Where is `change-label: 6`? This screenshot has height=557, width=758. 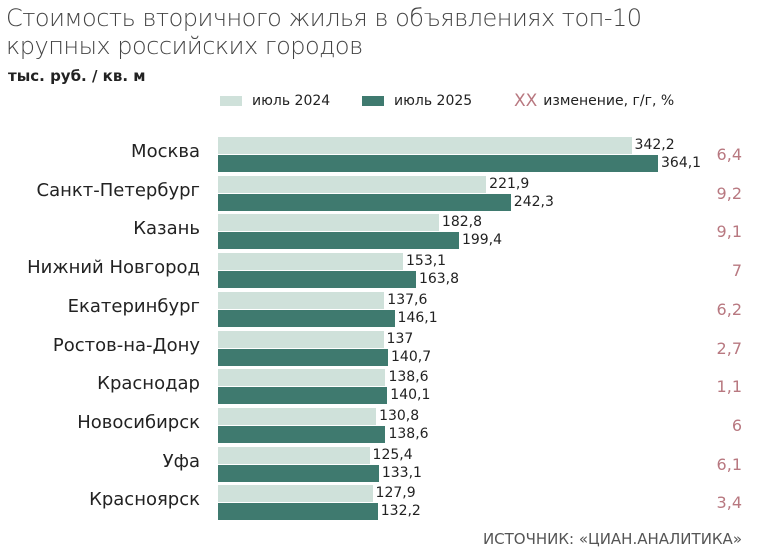 change-label: 6 is located at coordinates (736, 425).